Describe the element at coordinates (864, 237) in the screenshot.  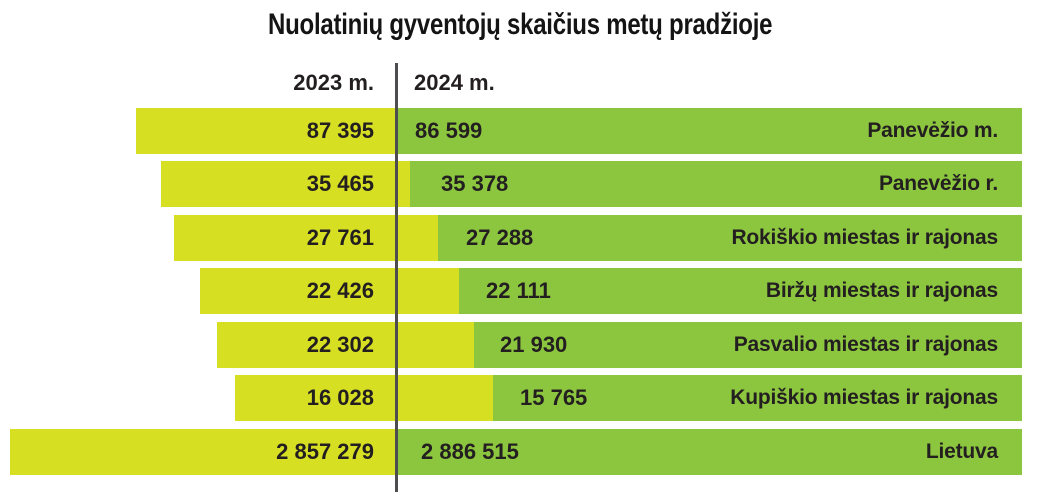
I see `row-label: Rokiškio miestas ir rajonas` at that location.